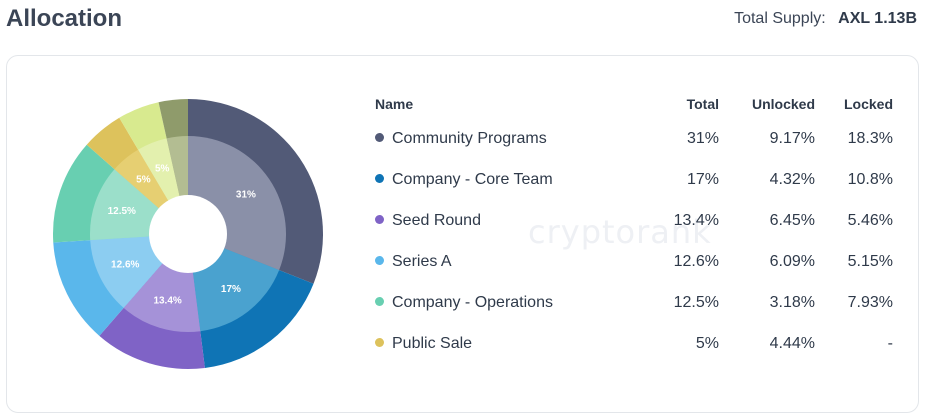 The width and height of the screenshot is (929, 420). What do you see at coordinates (870, 220) in the screenshot?
I see `row-locked: 5.46%` at bounding box center [870, 220].